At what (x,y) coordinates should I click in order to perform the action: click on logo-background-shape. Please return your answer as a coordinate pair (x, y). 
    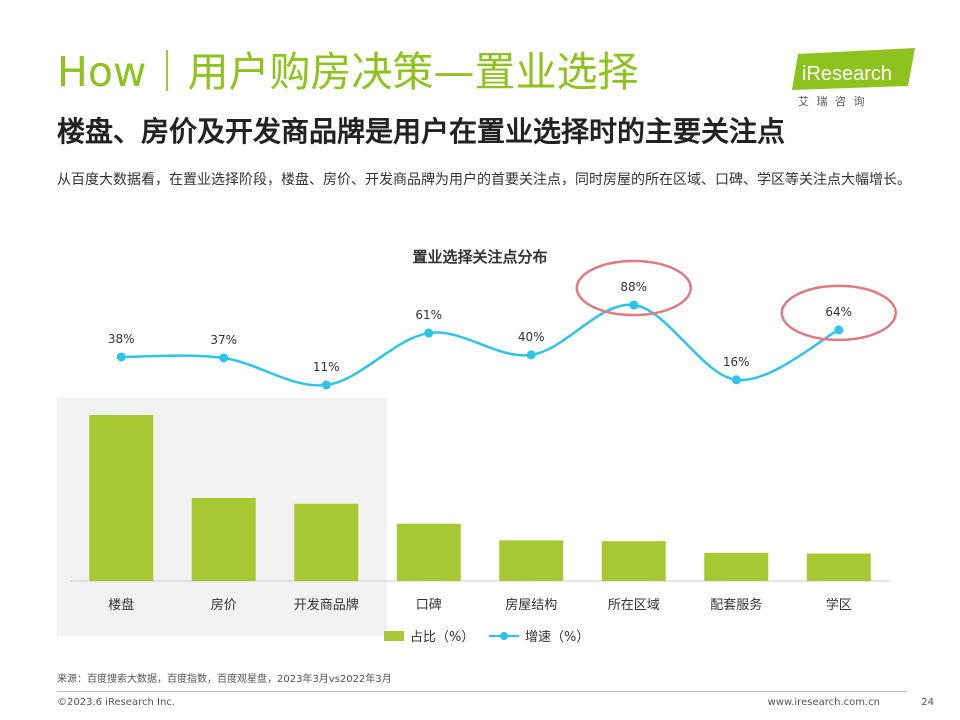
    Looking at the image, I should click on (853, 69).